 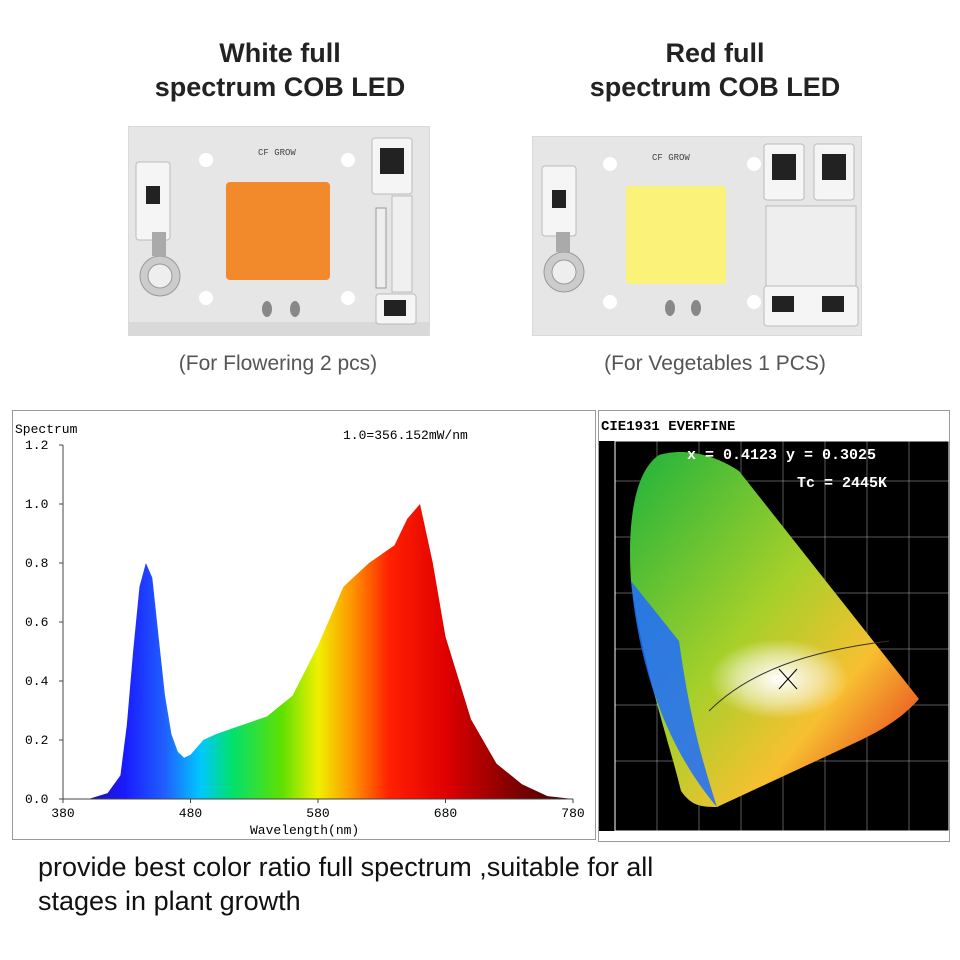 I want to click on y-ticks: 0.0 0.2 0.4 0.6 0.8 1.0 1.2, so click(x=44, y=622).